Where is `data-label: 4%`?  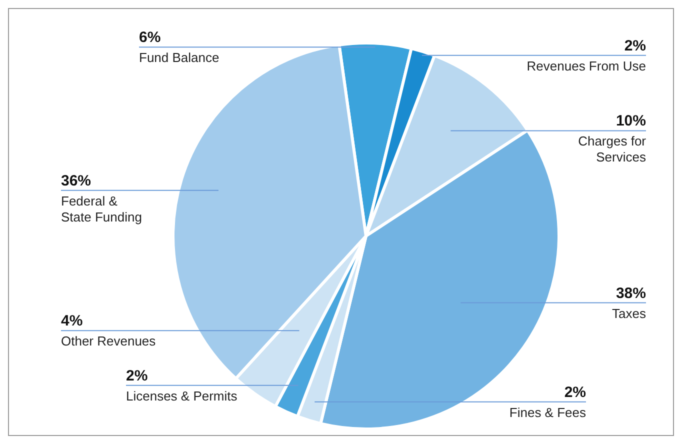
data-label: 4% is located at coordinates (72, 321).